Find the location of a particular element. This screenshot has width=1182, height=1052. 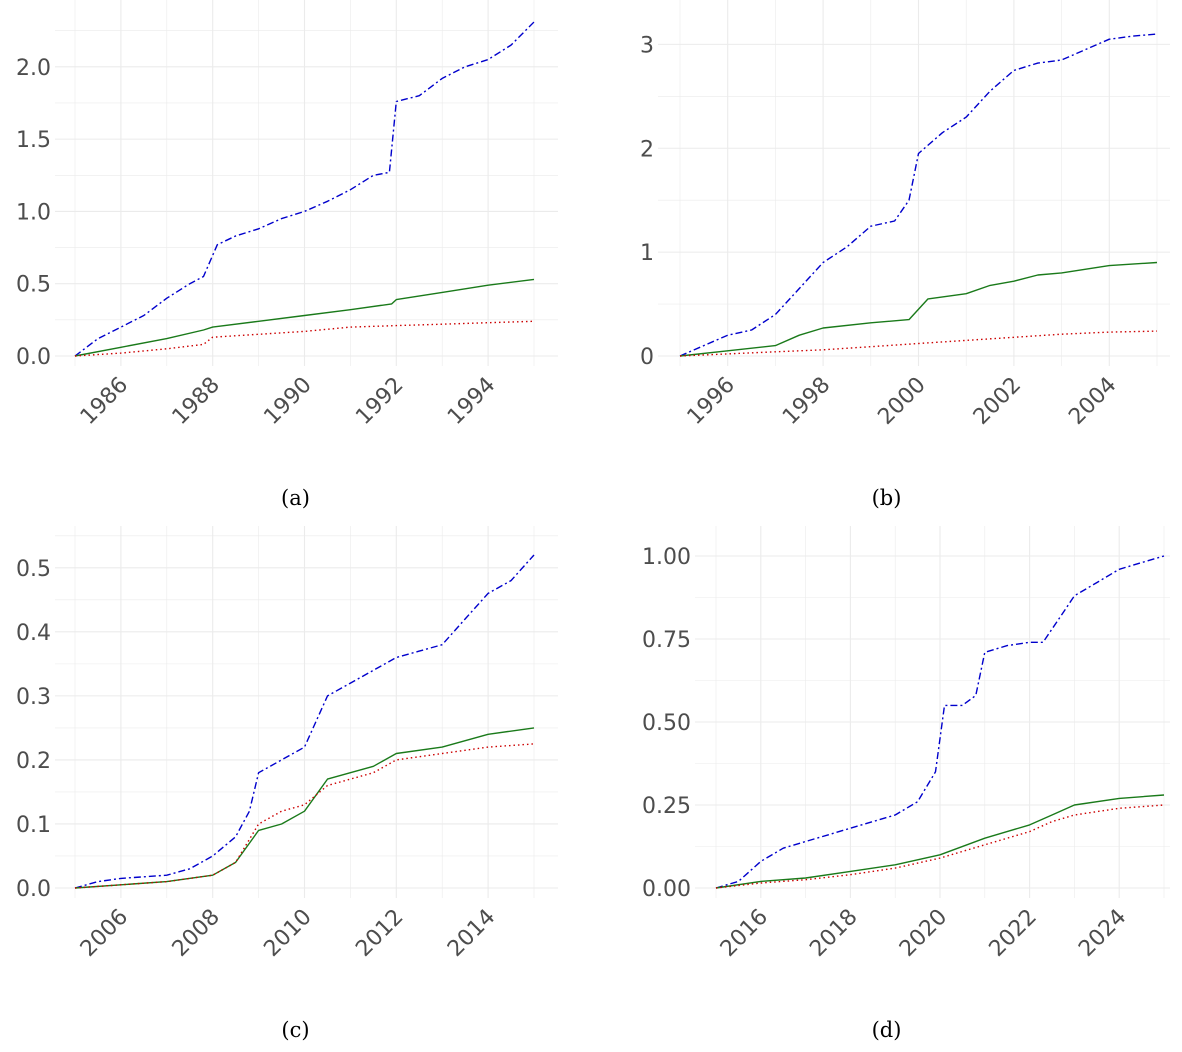

x-tick-label: 1988 is located at coordinates (196, 401).